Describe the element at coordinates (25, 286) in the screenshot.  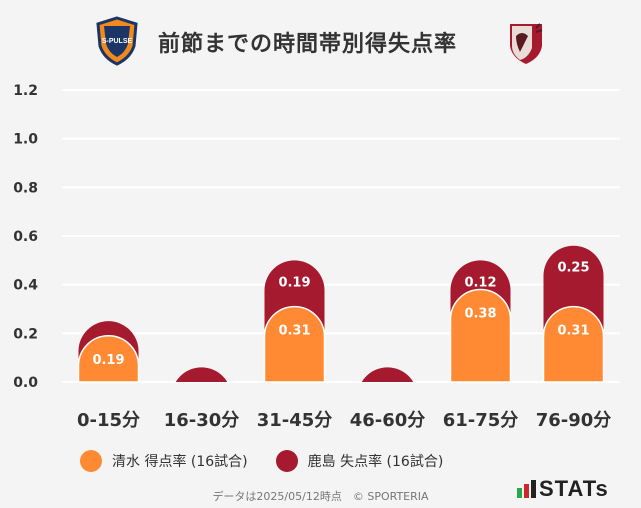
I see `y-tick-label: 0.4` at that location.